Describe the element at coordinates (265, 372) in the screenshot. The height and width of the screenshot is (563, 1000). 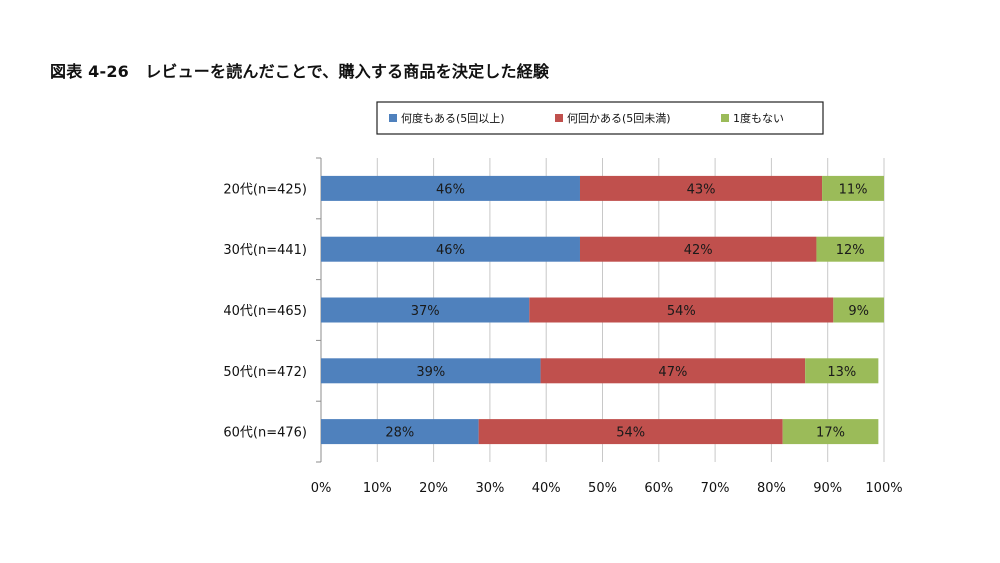
I see `category-label: 50代(n=472)` at that location.